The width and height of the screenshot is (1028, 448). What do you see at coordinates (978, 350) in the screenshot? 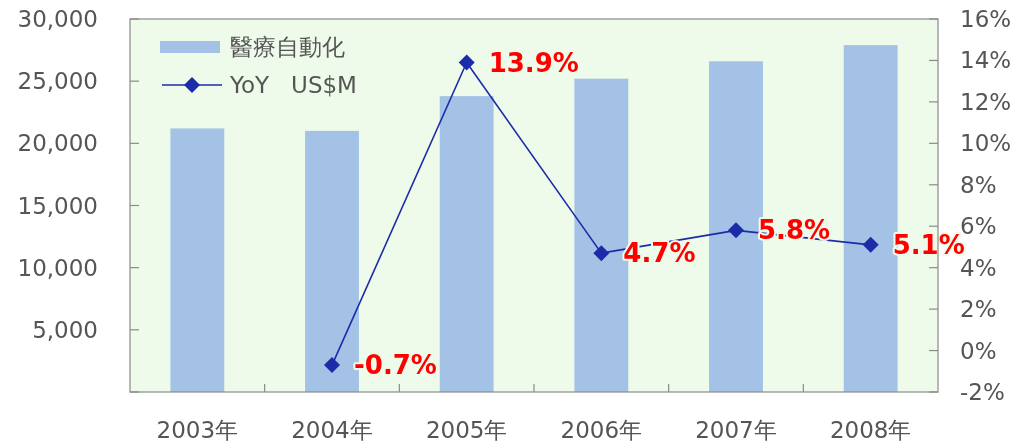
I see `y2-tick-label: 0%` at bounding box center [978, 350].